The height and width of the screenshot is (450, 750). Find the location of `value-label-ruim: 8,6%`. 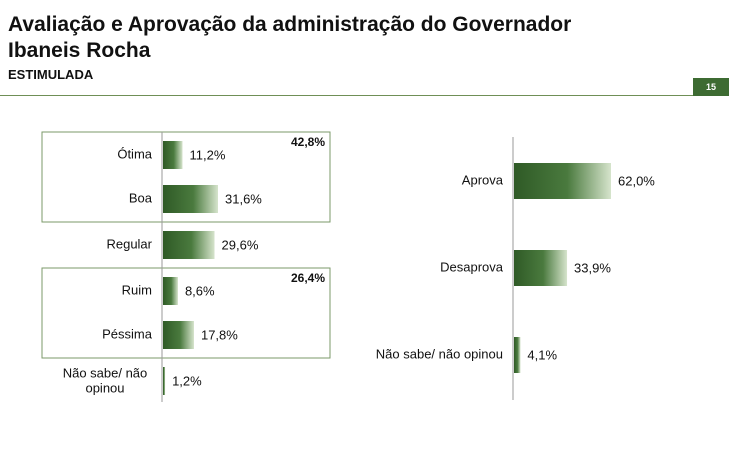

value-label-ruim: 8,6% is located at coordinates (200, 290).